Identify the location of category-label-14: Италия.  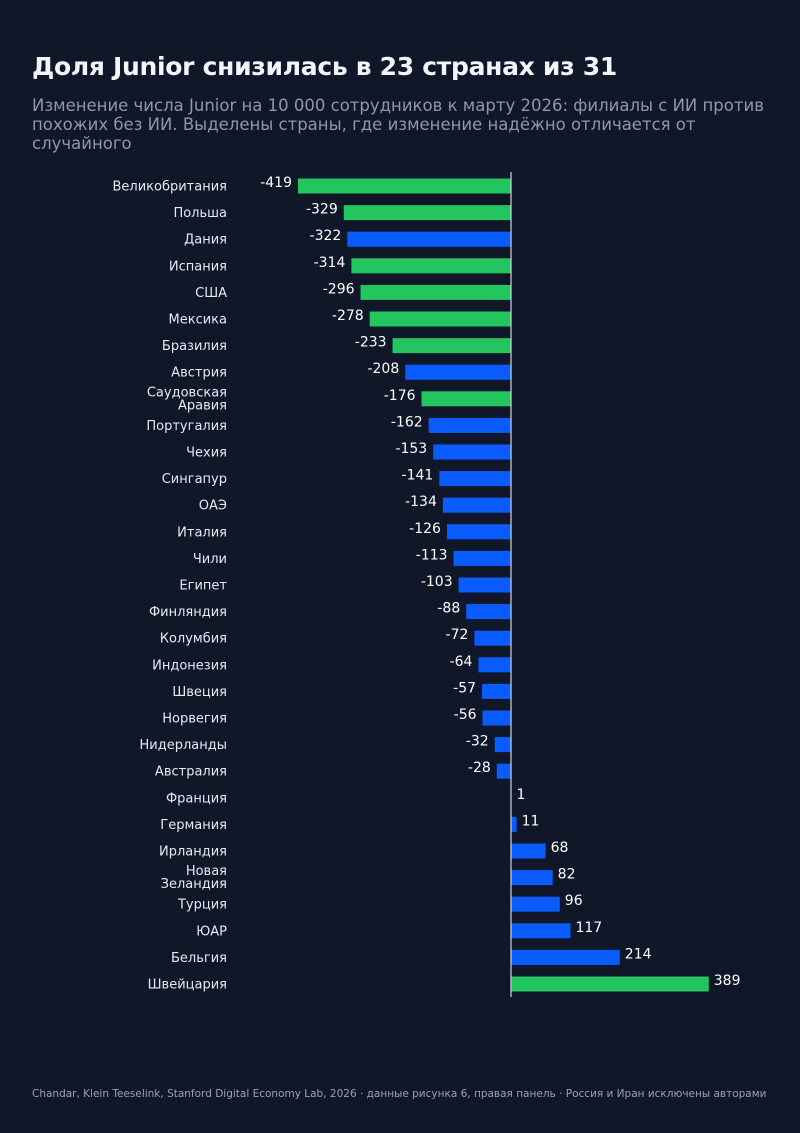
(202, 532).